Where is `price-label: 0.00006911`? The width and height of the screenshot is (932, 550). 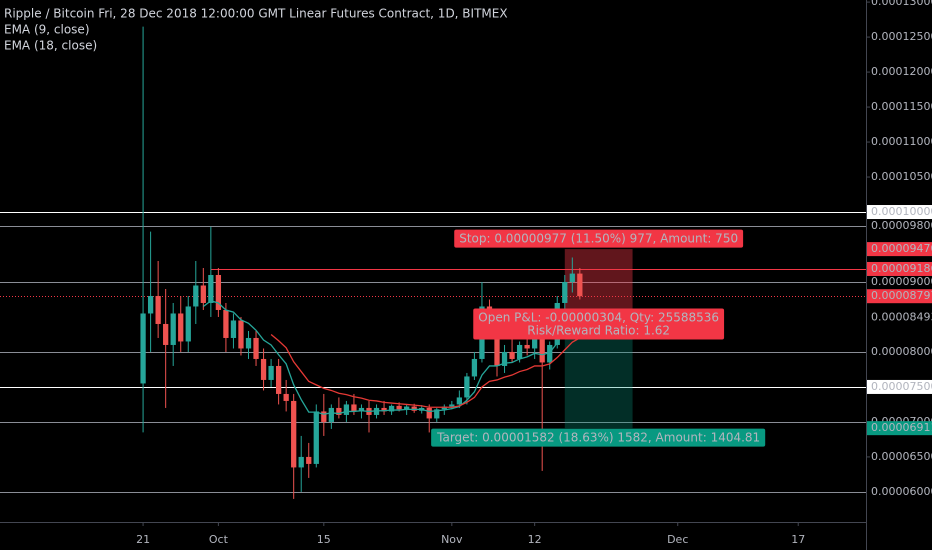 price-label: 0.00006911 is located at coordinates (901, 427).